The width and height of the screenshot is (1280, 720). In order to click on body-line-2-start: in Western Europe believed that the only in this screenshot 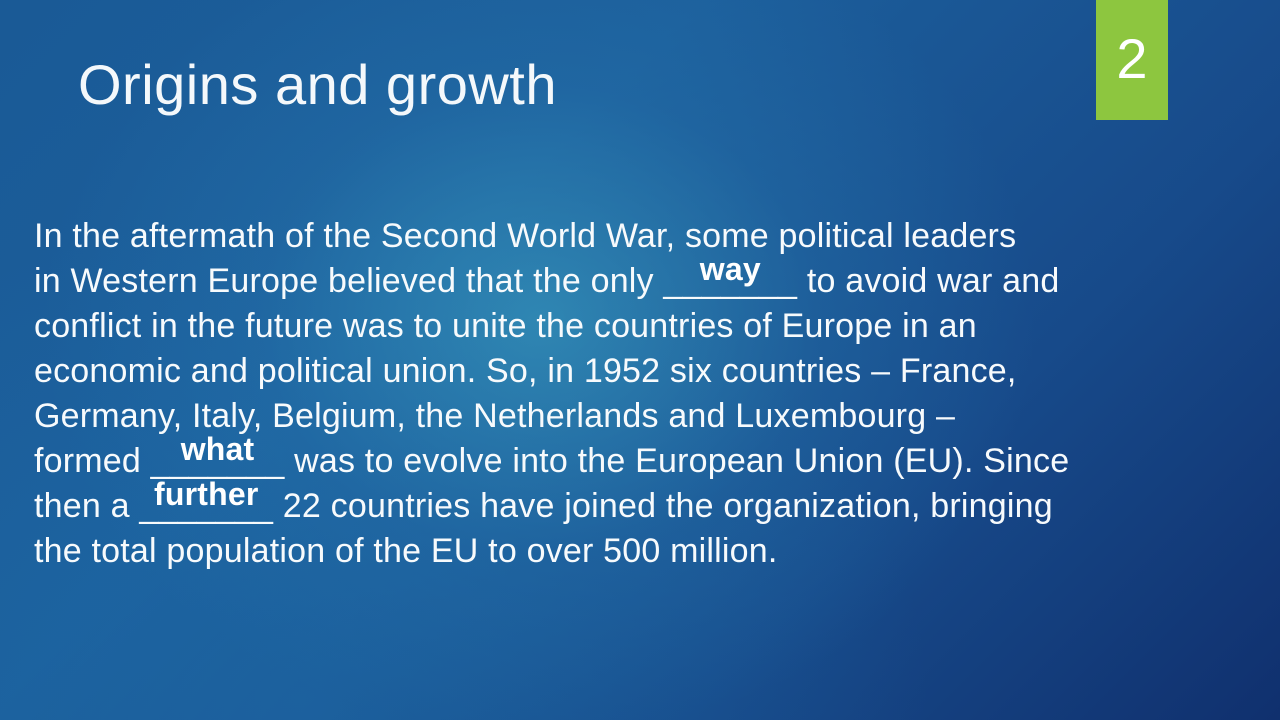, I will do `click(349, 281)`.